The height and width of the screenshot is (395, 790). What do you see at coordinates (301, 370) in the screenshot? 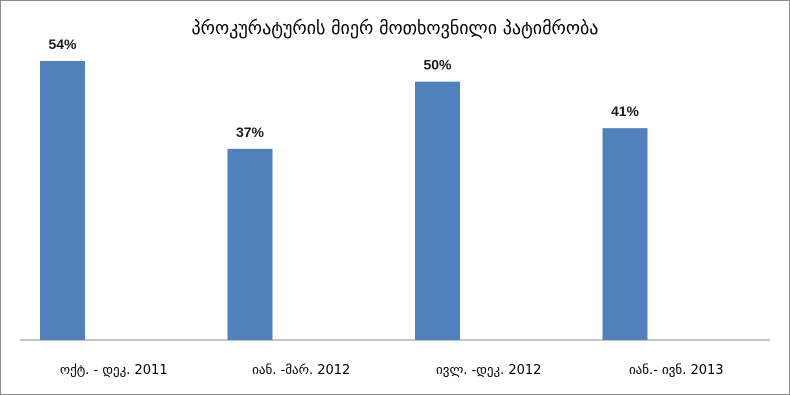
I see `x-tick-label-2: იან. -მარ. 2012` at bounding box center [301, 370].